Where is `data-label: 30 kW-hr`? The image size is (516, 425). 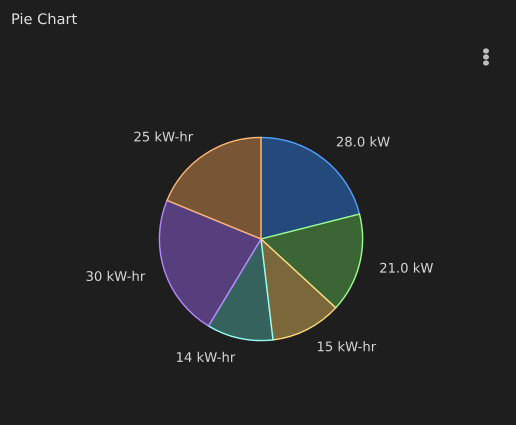 data-label: 30 kW-hr is located at coordinates (116, 276).